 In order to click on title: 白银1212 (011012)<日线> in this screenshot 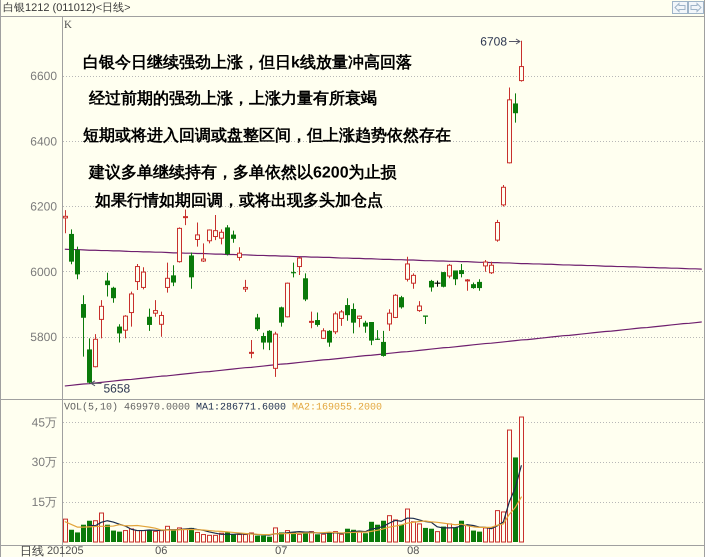, I will do `click(67, 8)`.